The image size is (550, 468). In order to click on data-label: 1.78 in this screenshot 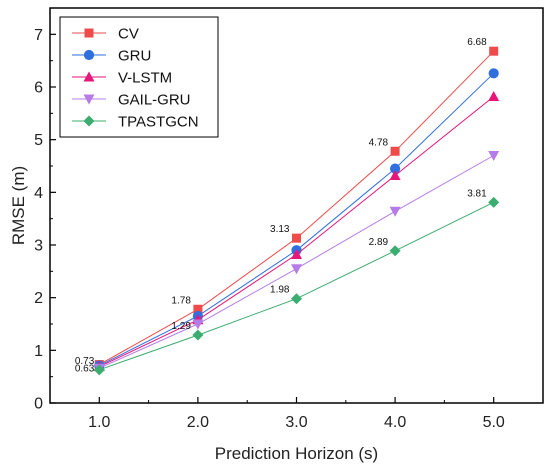, I will do `click(181, 300)`.